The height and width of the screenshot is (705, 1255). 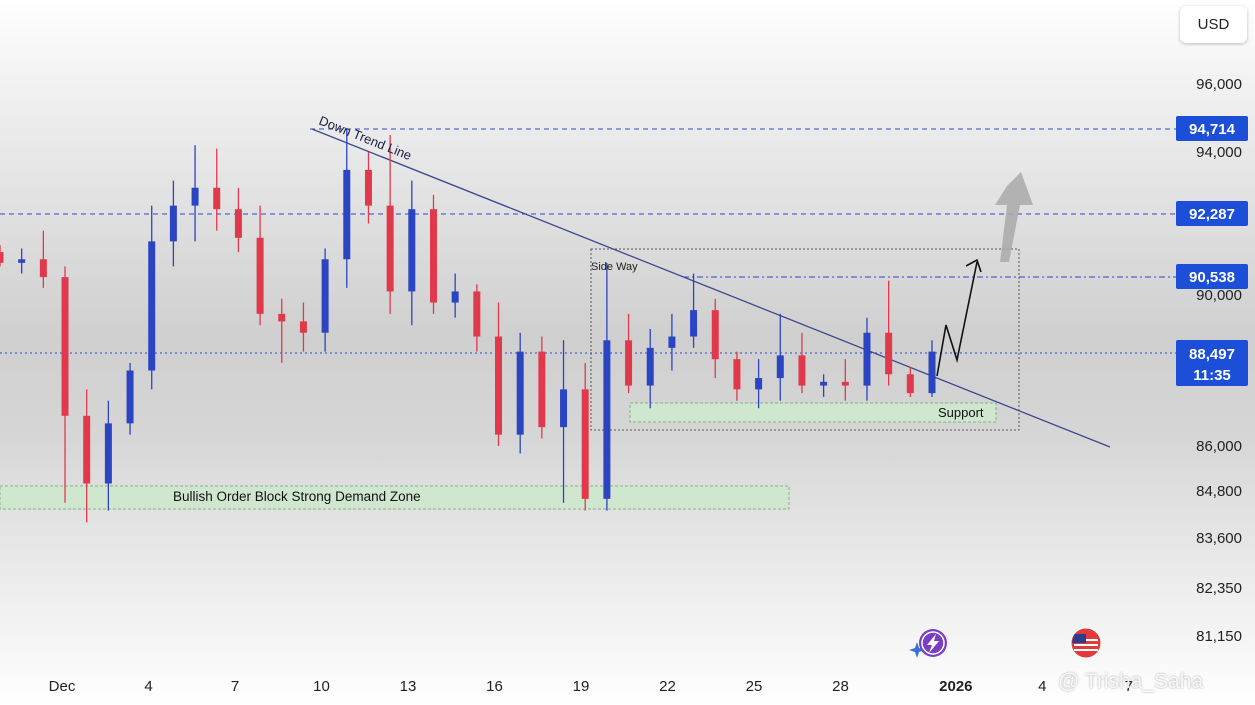 What do you see at coordinates (1213, 24) in the screenshot?
I see `currency-button: USD` at bounding box center [1213, 24].